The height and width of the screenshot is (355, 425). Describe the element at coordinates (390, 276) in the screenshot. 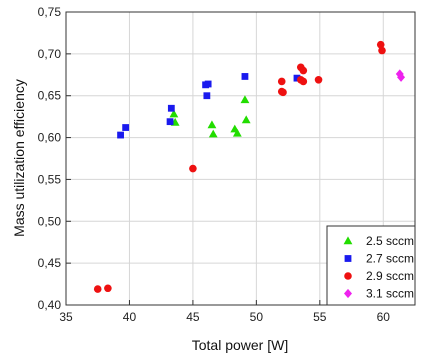

I see `legend-label: 2.9 sccm` at that location.